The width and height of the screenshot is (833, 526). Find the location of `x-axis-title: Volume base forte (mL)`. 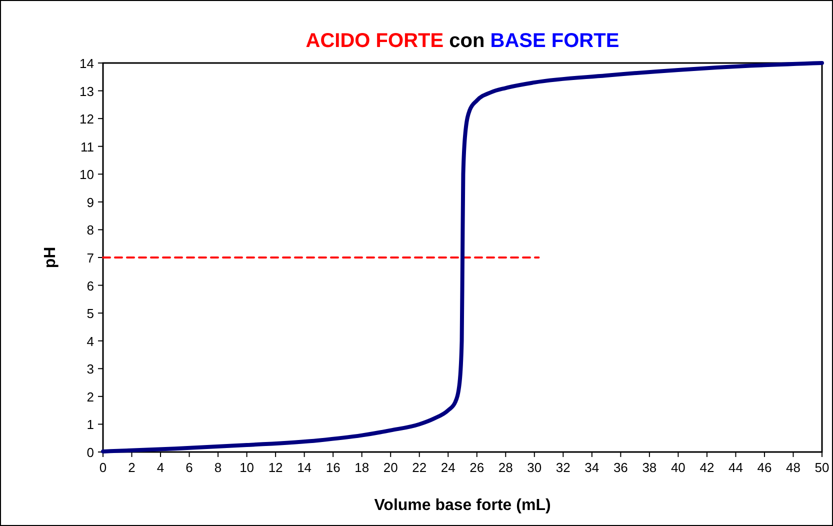

x-axis-title: Volume base forte (mL) is located at coordinates (462, 505).